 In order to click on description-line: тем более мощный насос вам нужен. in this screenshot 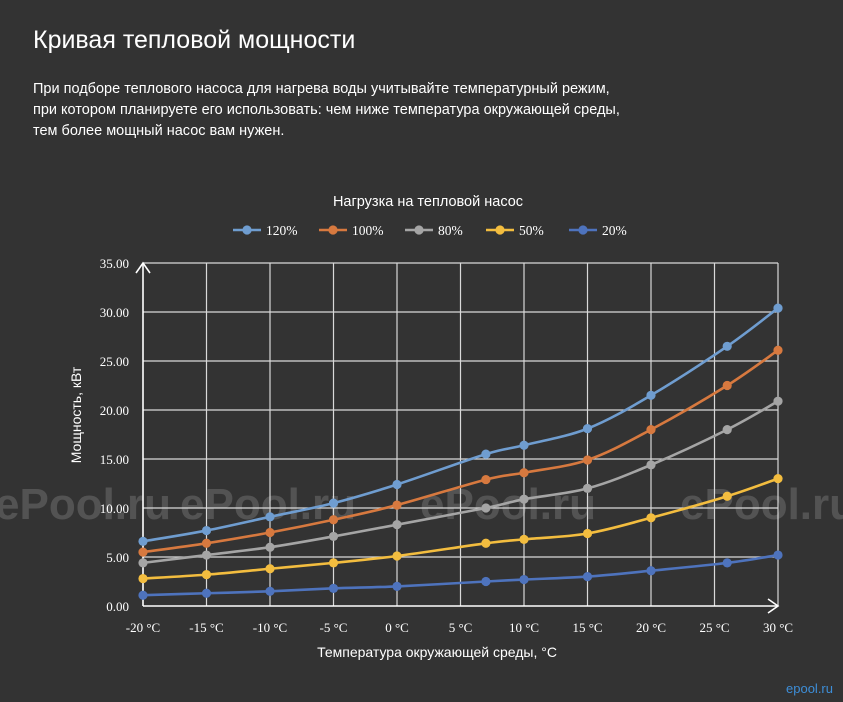, I will do `click(159, 131)`.